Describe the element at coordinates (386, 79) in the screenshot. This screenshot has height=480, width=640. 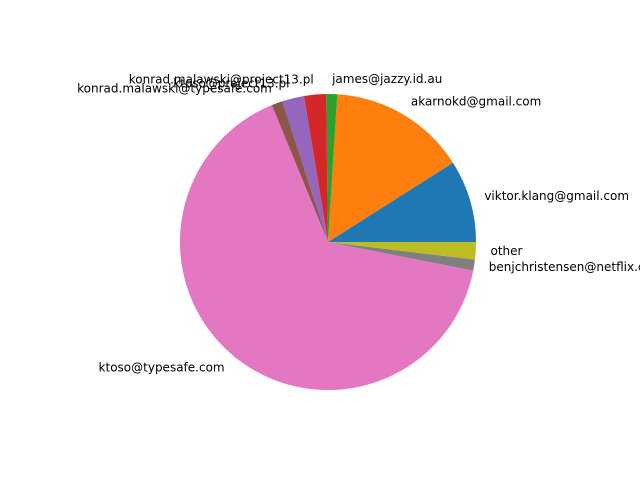
I see `pie-label-james-jazzy-id-au: james@jazzy.id.au` at that location.